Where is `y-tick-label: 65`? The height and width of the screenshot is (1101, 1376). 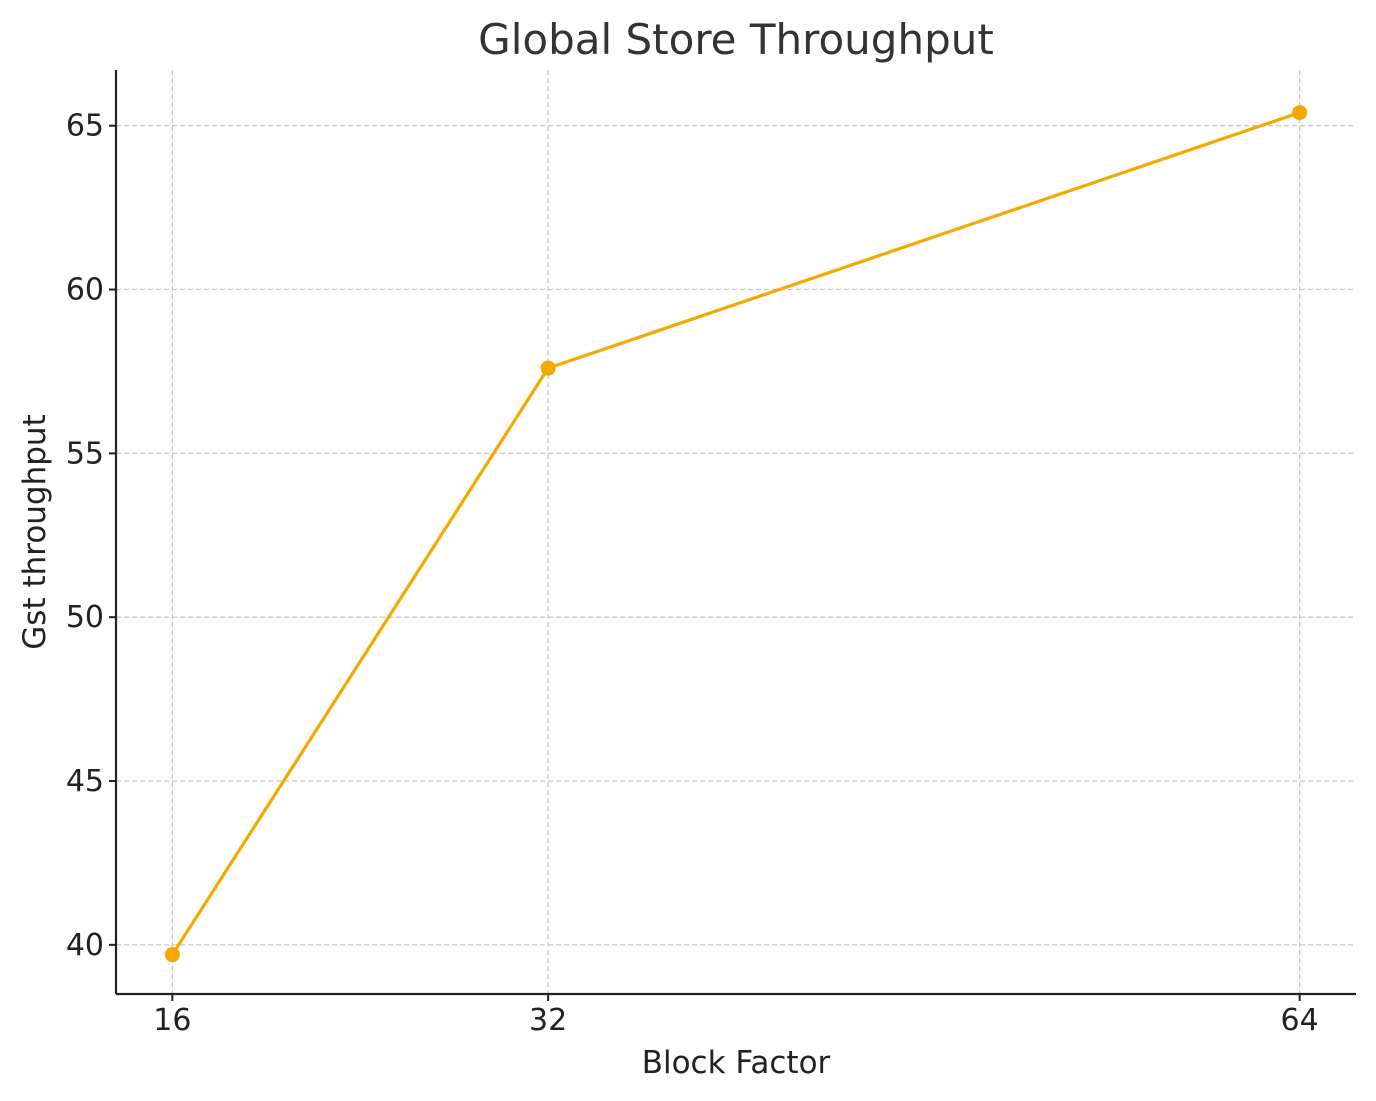 y-tick-label: 65 is located at coordinates (85, 126).